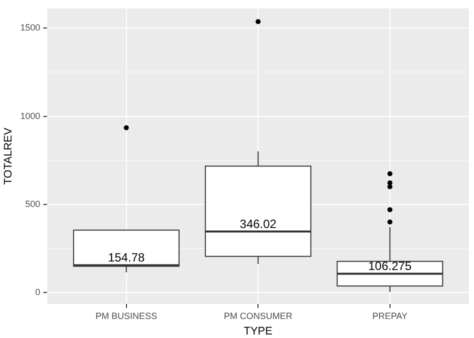  I want to click on y-tick-label: 500, so click(32, 203).